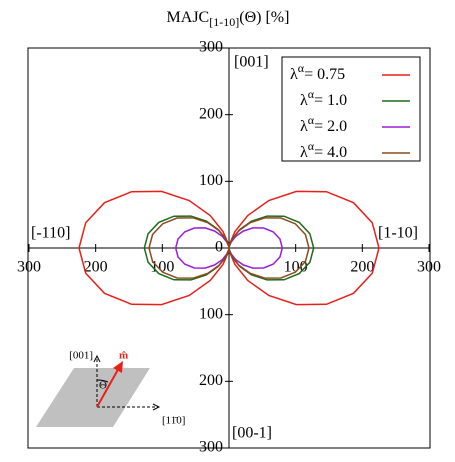 Image resolution: width=455 pixels, height=462 pixels. I want to click on legend-label: λα= 4.0, so click(323, 150).